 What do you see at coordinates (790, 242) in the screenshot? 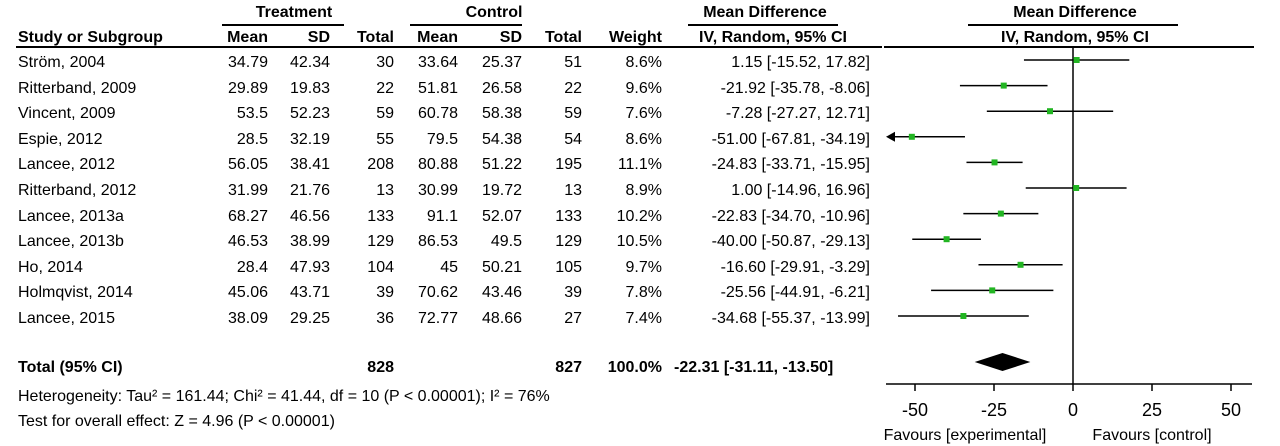
I see `ci-text: -40.00 [-50.87, -29.13]` at bounding box center [790, 242].